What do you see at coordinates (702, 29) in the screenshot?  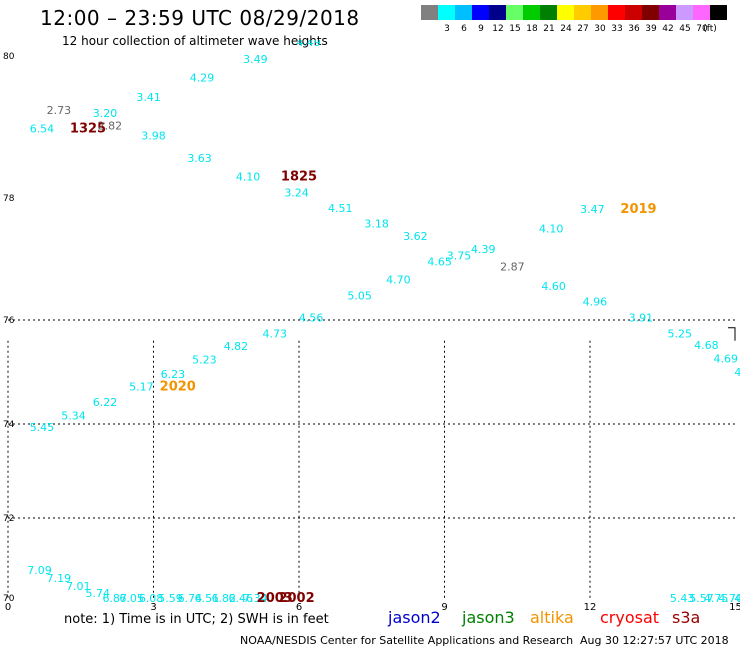 I see `legend-label: 70` at bounding box center [702, 29].